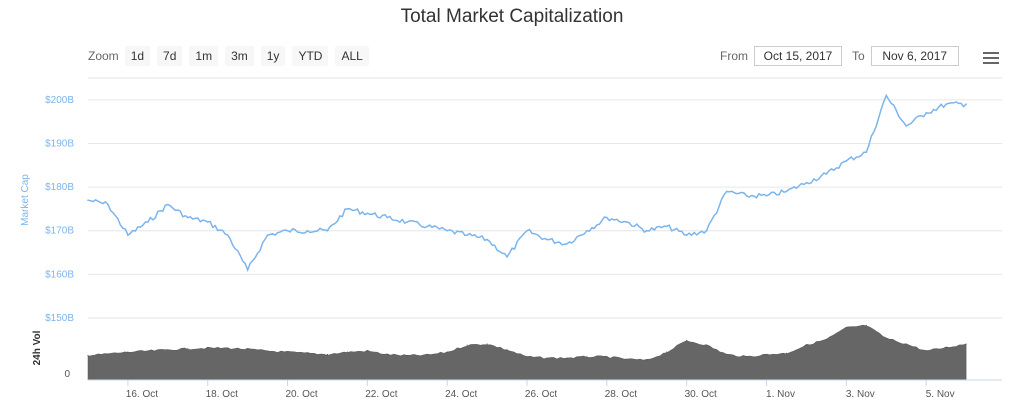  I want to click on x-tick-label: 22. Oct, so click(381, 394).